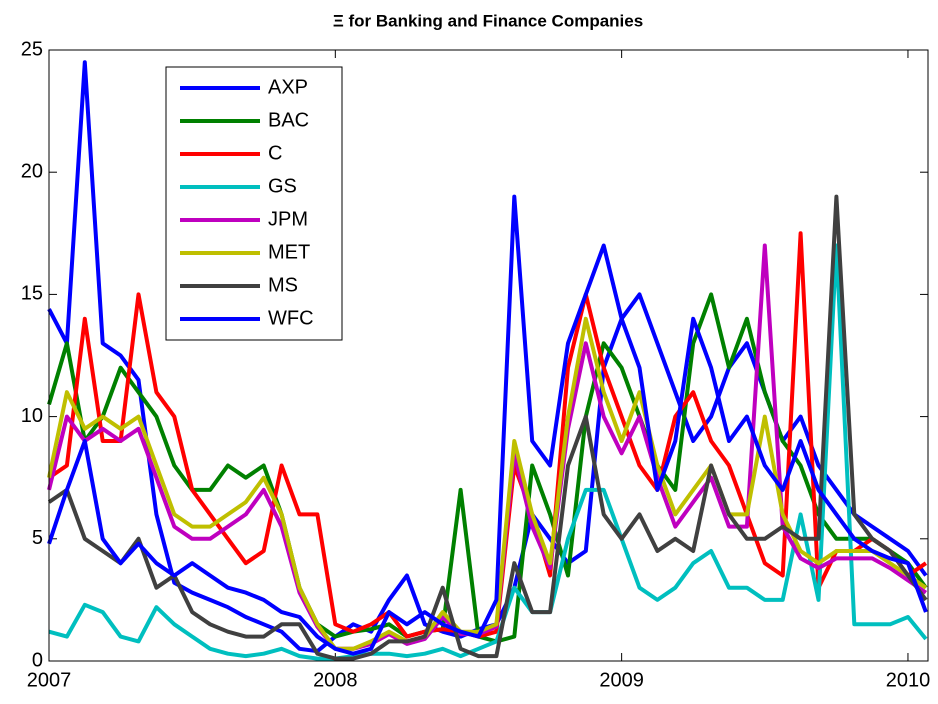  Describe the element at coordinates (621, 680) in the screenshot. I see `x-tick-label: 2009` at that location.